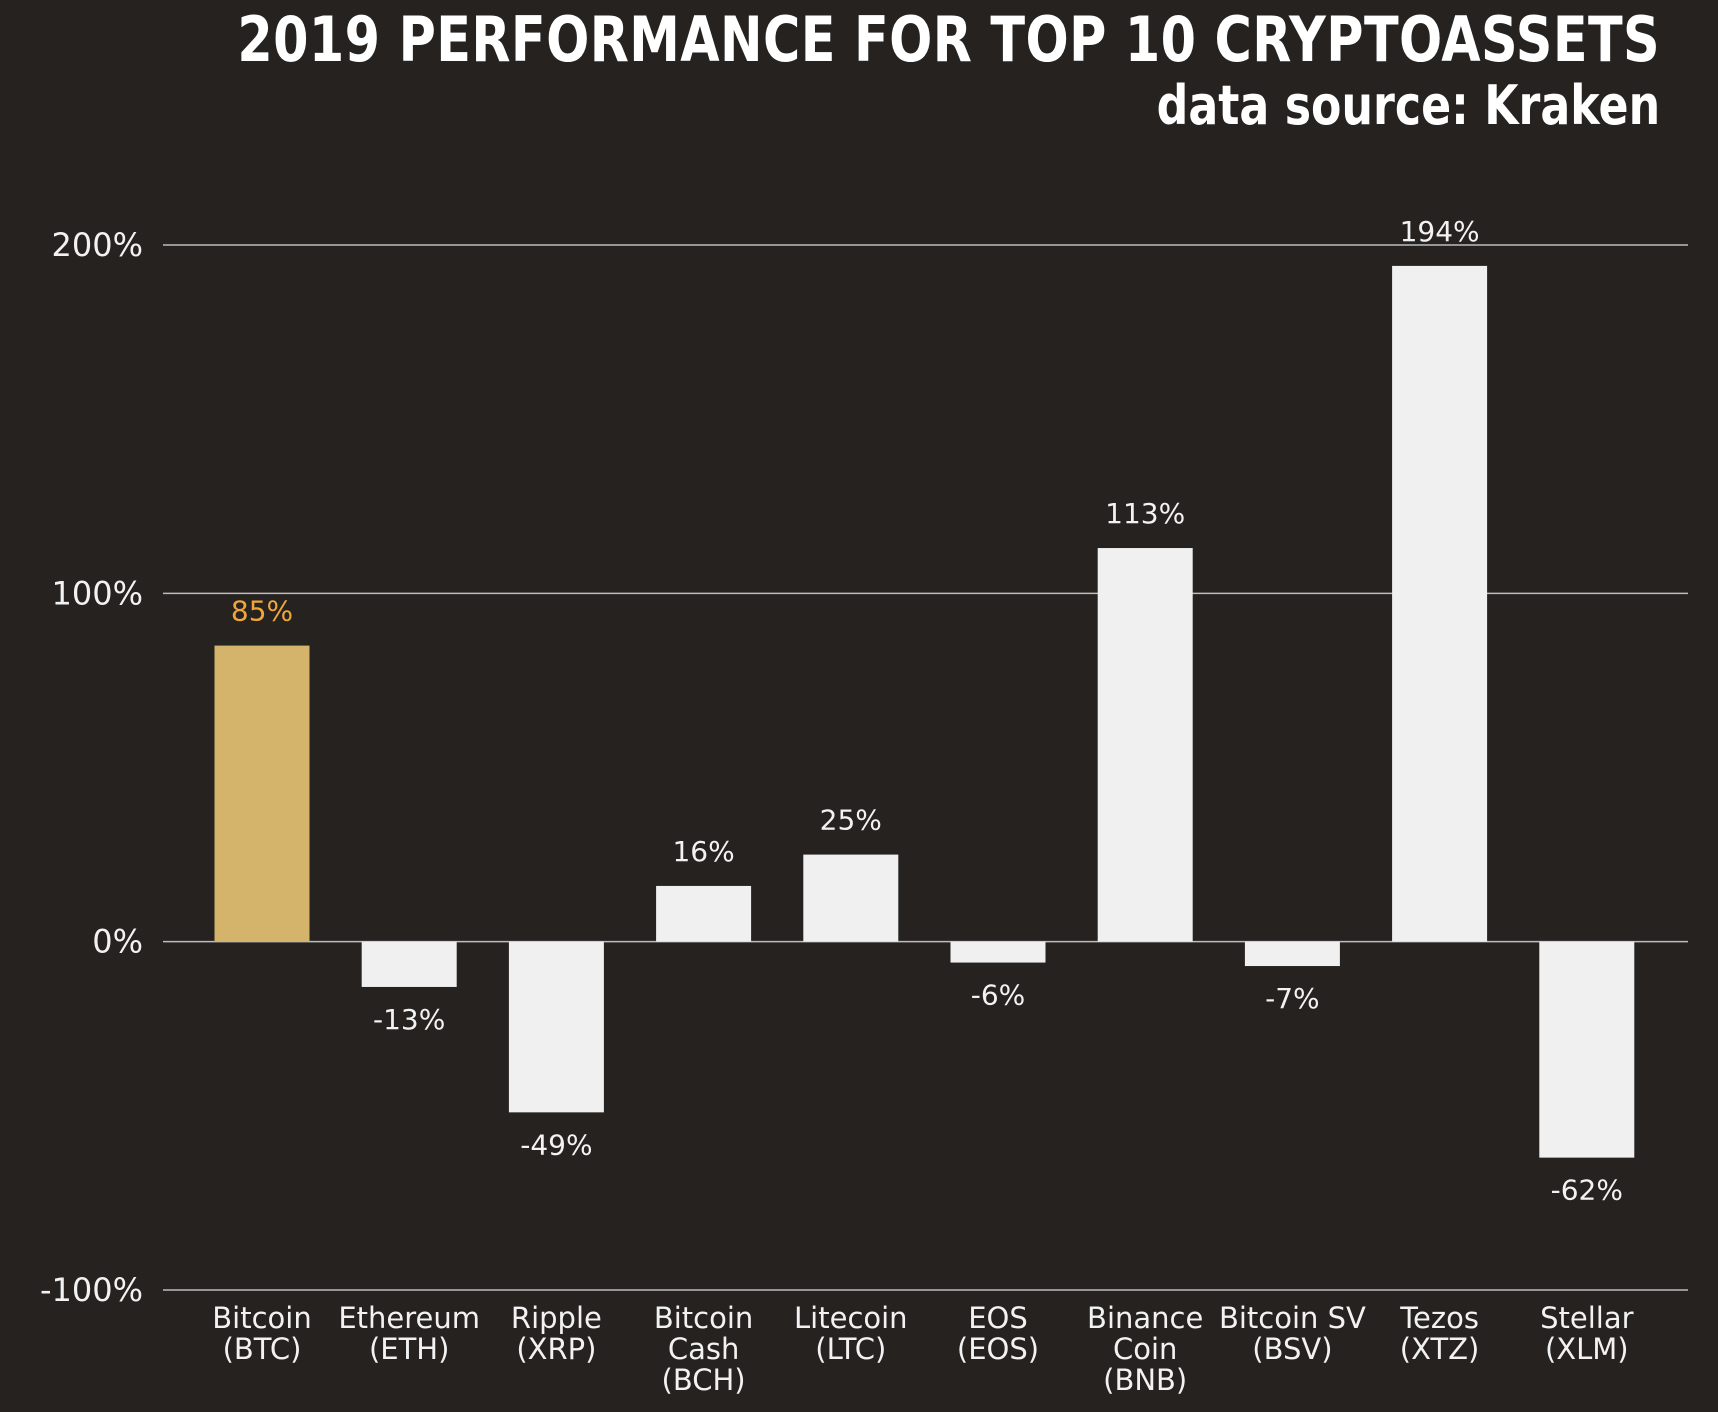 Image resolution: width=1718 pixels, height=1412 pixels. I want to click on x-tick-label: (BNB), so click(1145, 1380).